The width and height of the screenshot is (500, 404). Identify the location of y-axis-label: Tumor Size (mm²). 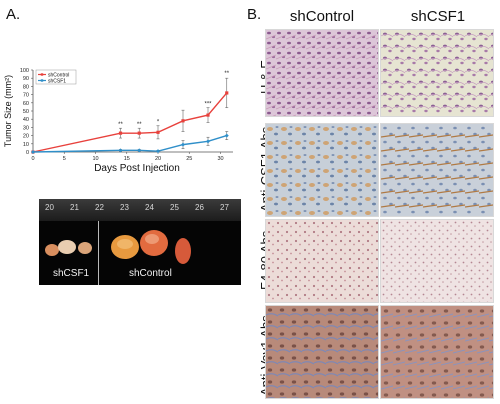
(8, 111).